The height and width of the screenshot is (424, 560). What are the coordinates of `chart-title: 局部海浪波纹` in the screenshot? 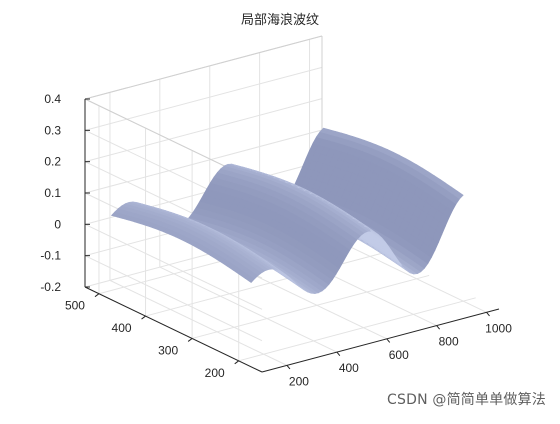 It's located at (279, 20).